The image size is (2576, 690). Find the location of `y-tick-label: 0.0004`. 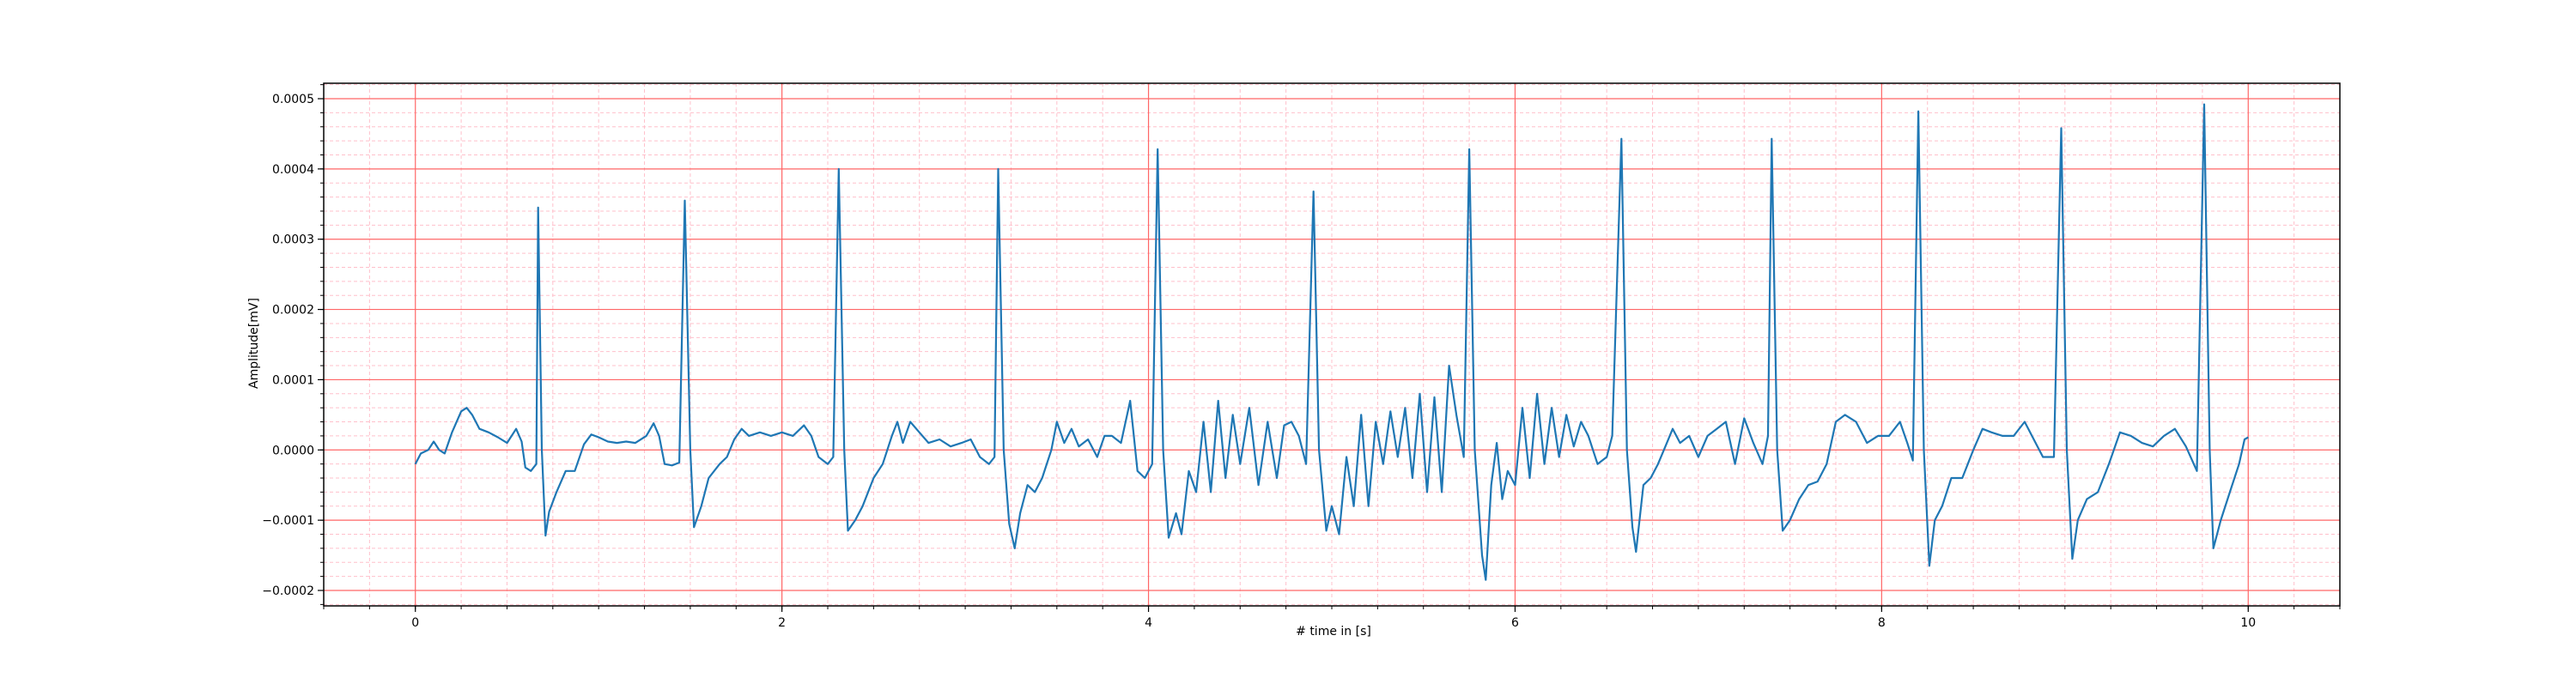

y-tick-label: 0.0004 is located at coordinates (293, 170).